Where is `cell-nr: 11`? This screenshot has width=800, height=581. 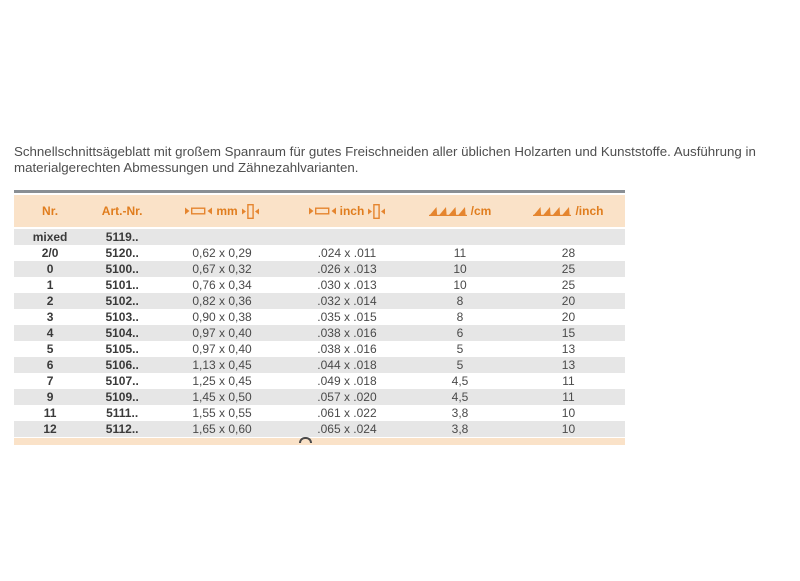 cell-nr: 11 is located at coordinates (50, 413).